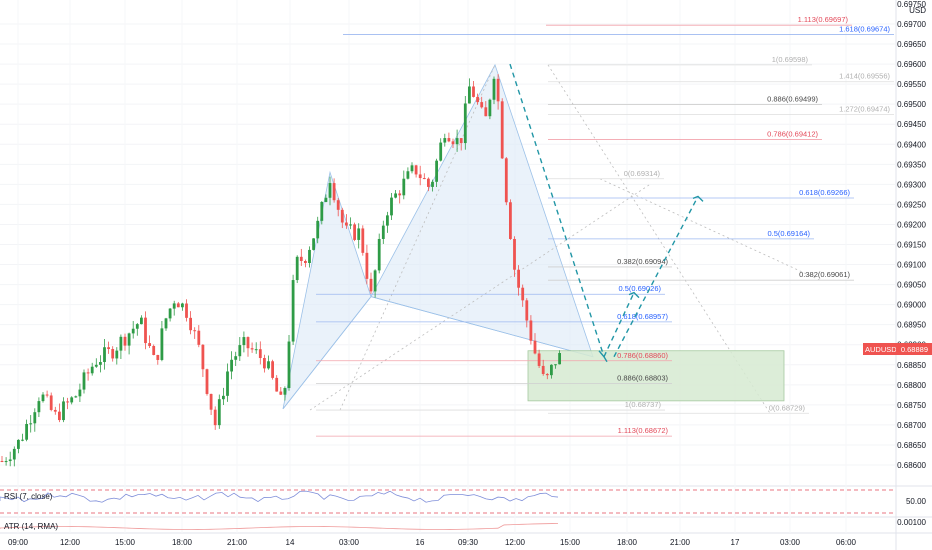  I want to click on rsi-label: RSI (7, close), so click(28, 496).